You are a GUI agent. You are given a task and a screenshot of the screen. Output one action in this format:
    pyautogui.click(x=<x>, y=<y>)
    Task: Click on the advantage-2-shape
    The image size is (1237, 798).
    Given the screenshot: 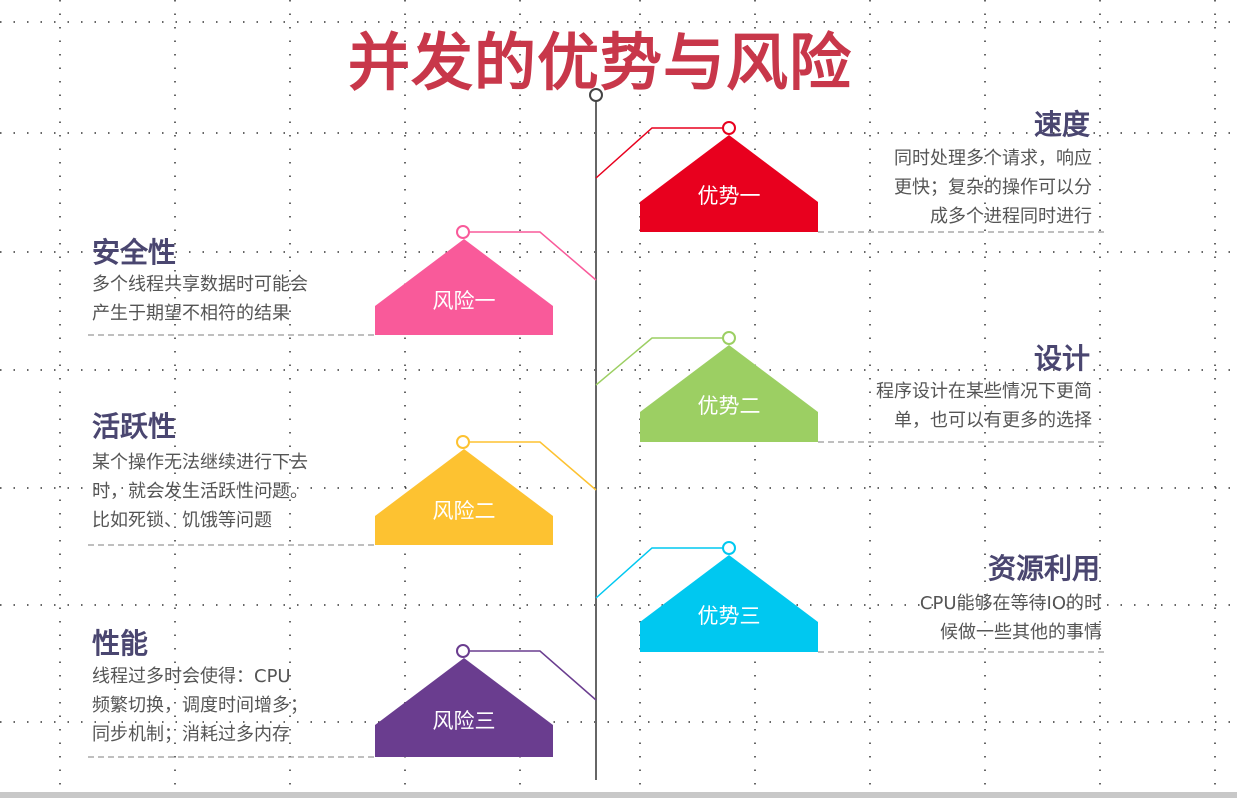 What is the action you would take?
    pyautogui.click(x=729, y=393)
    